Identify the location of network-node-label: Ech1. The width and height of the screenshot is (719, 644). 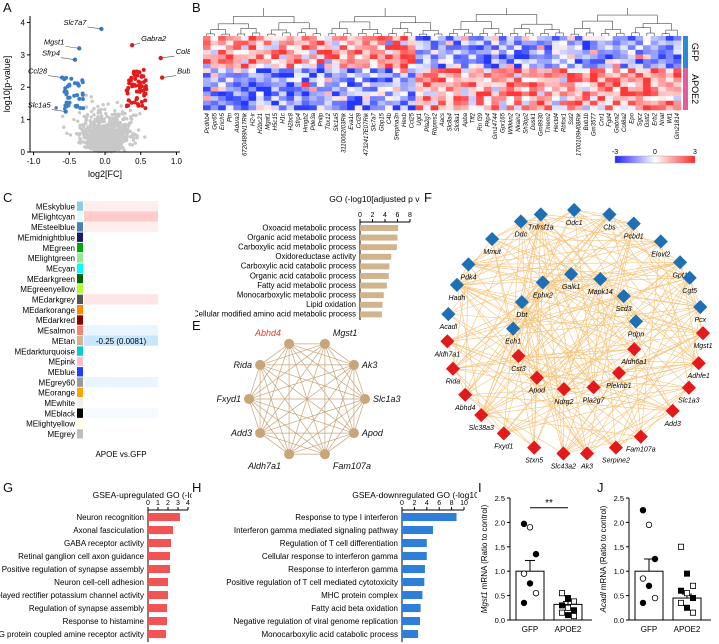
(513, 342).